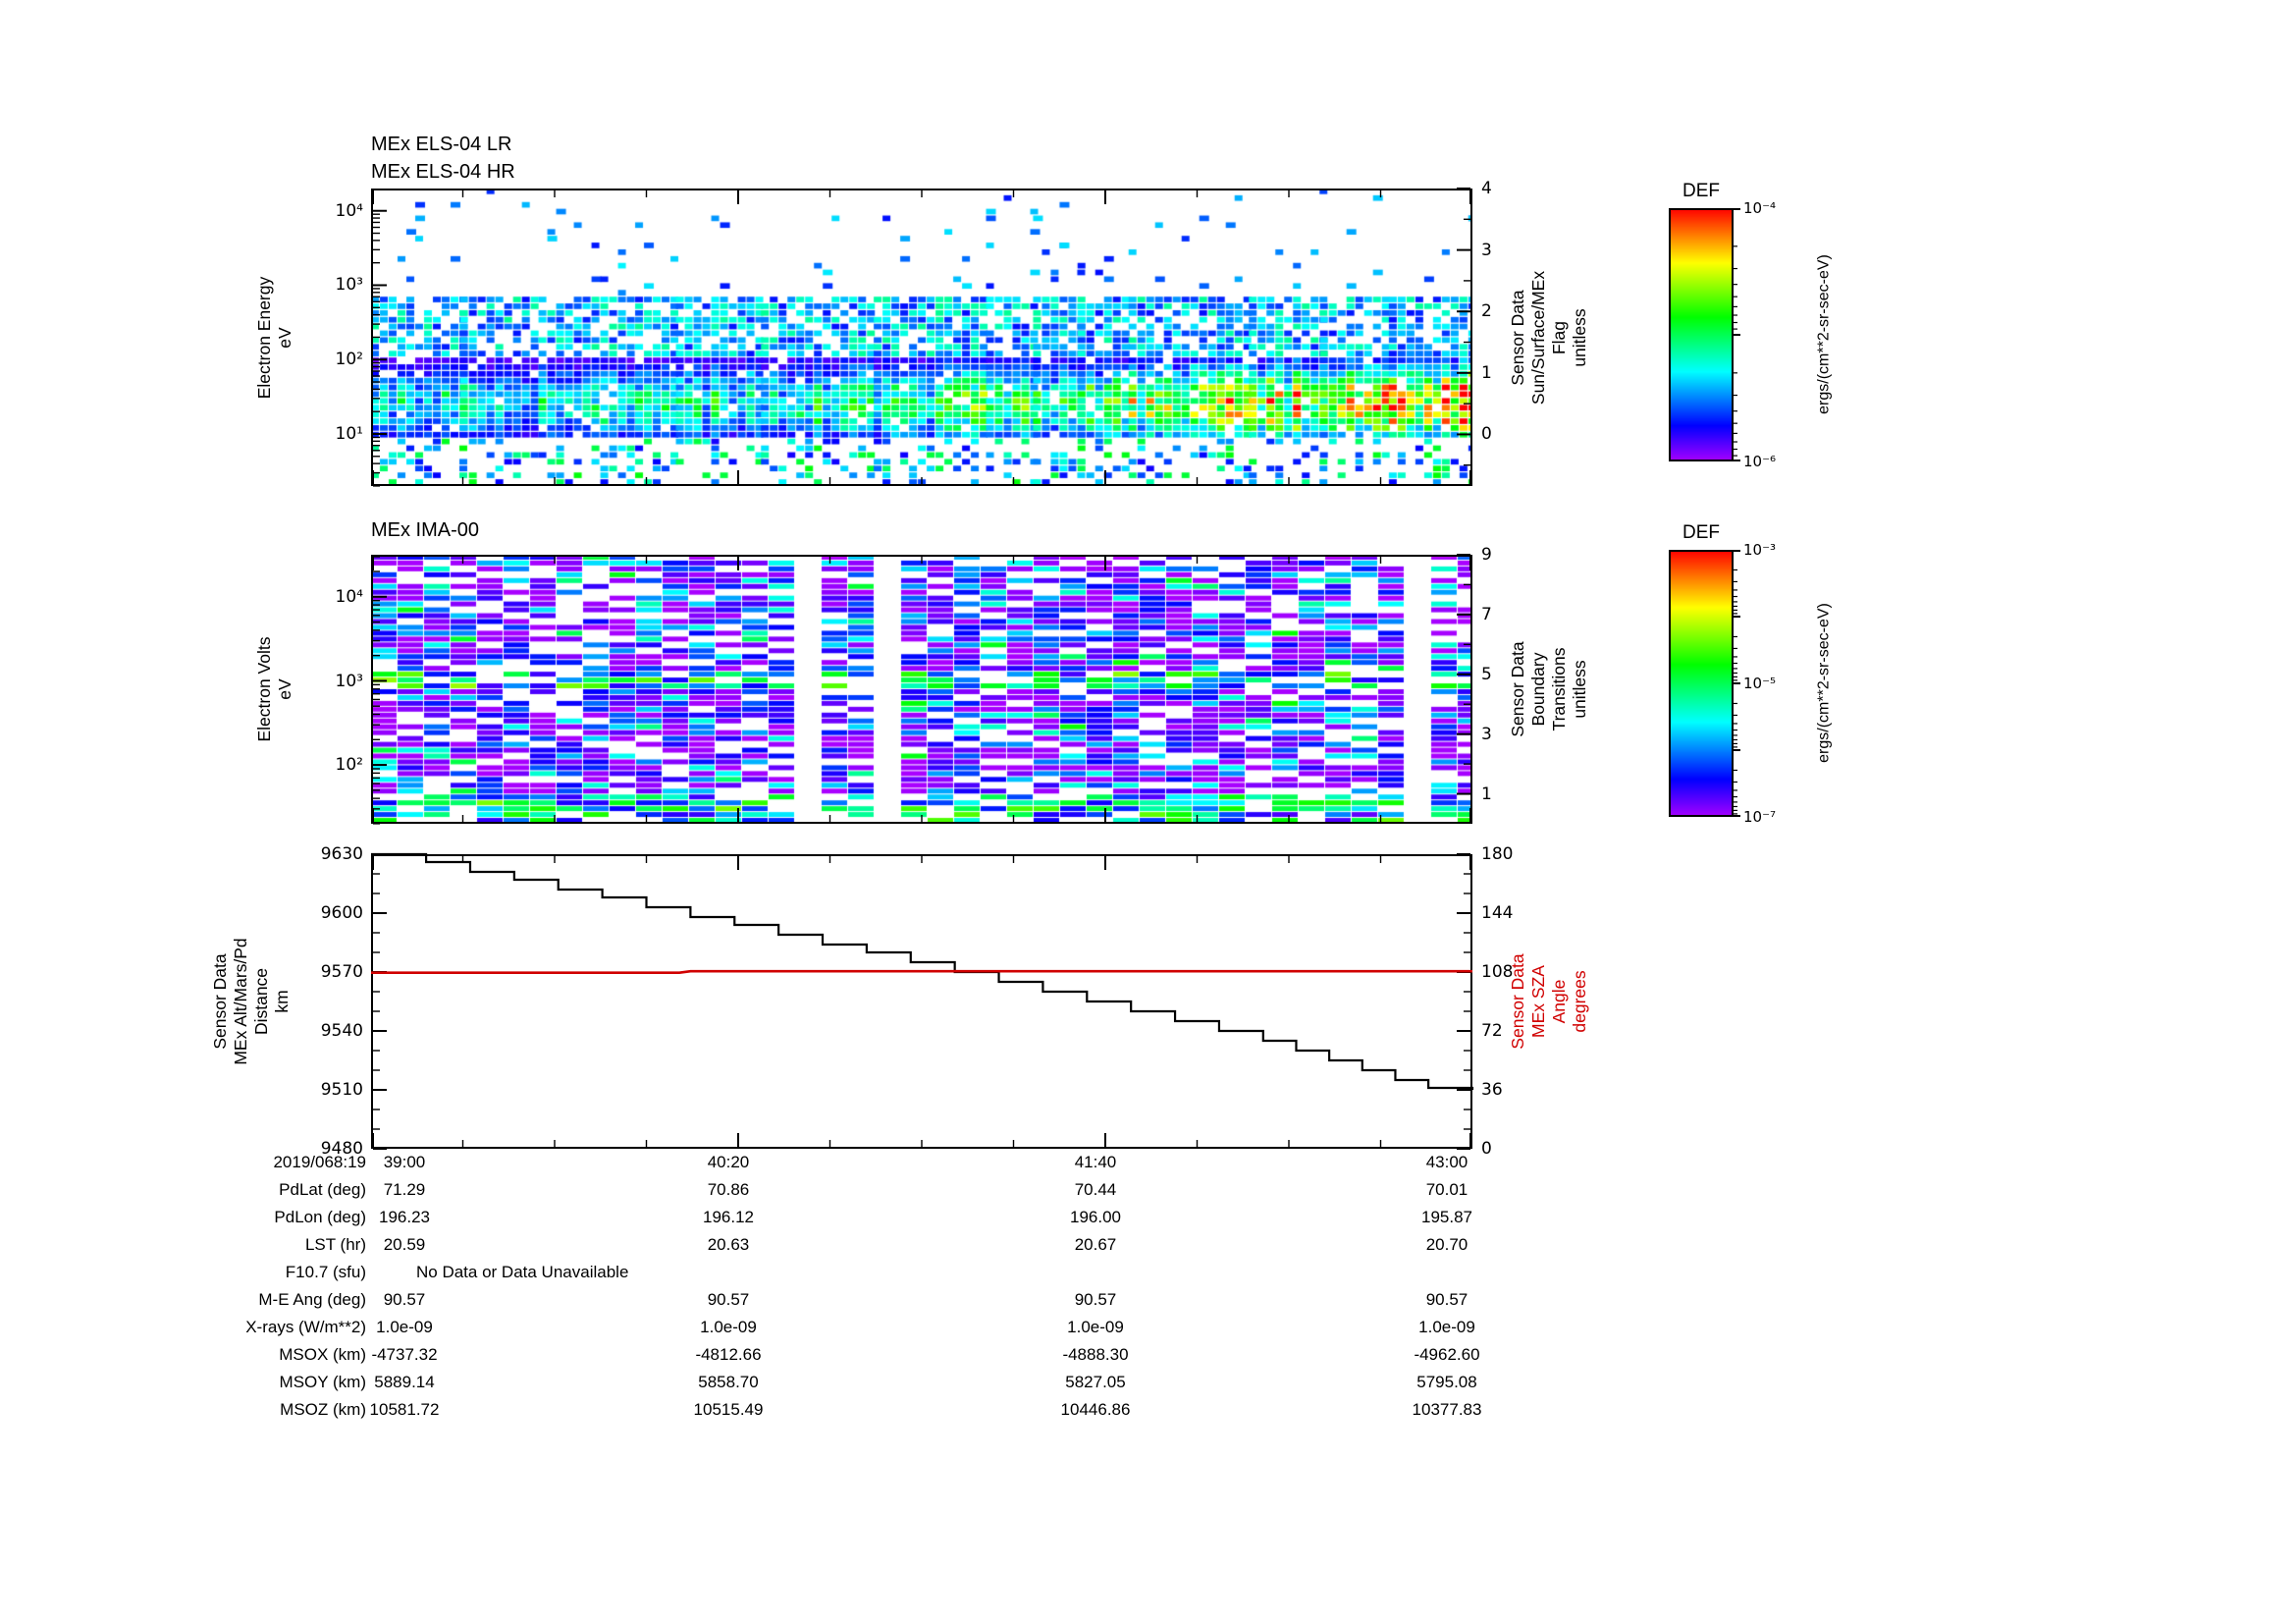 This screenshot has width=2296, height=1623. What do you see at coordinates (1446, 1162) in the screenshot?
I see `x-tick-label: 43:00` at bounding box center [1446, 1162].